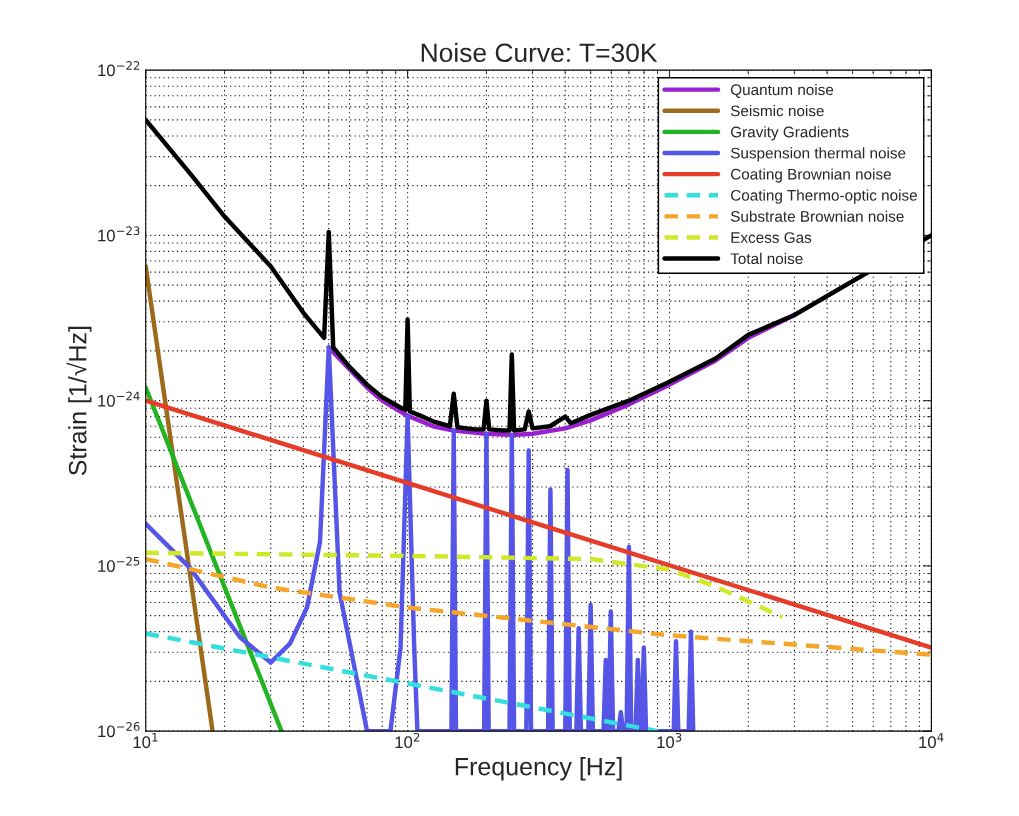  What do you see at coordinates (790, 133) in the screenshot?
I see `legend-label: Gravity Gradients` at bounding box center [790, 133].